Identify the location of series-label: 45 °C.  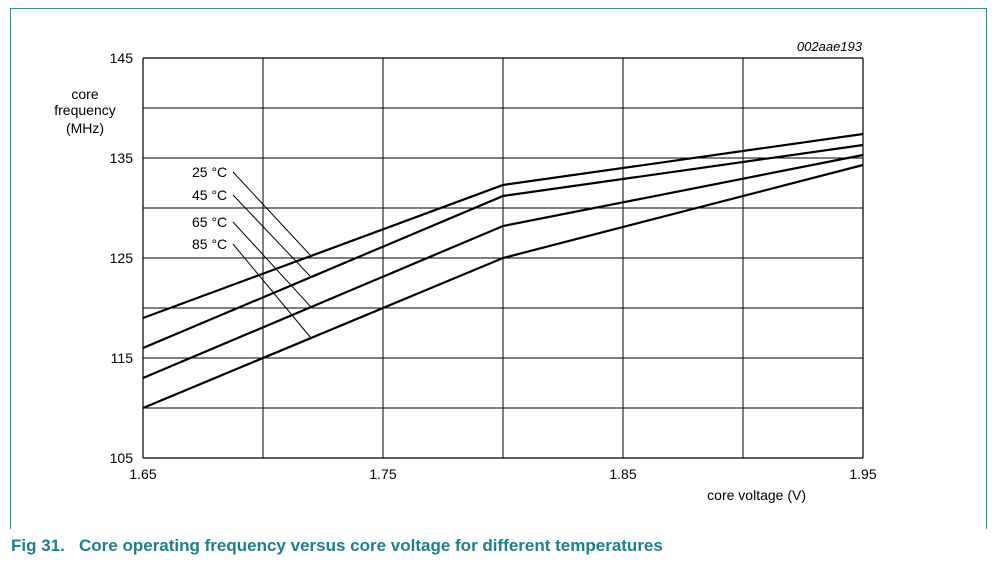
(209, 195).